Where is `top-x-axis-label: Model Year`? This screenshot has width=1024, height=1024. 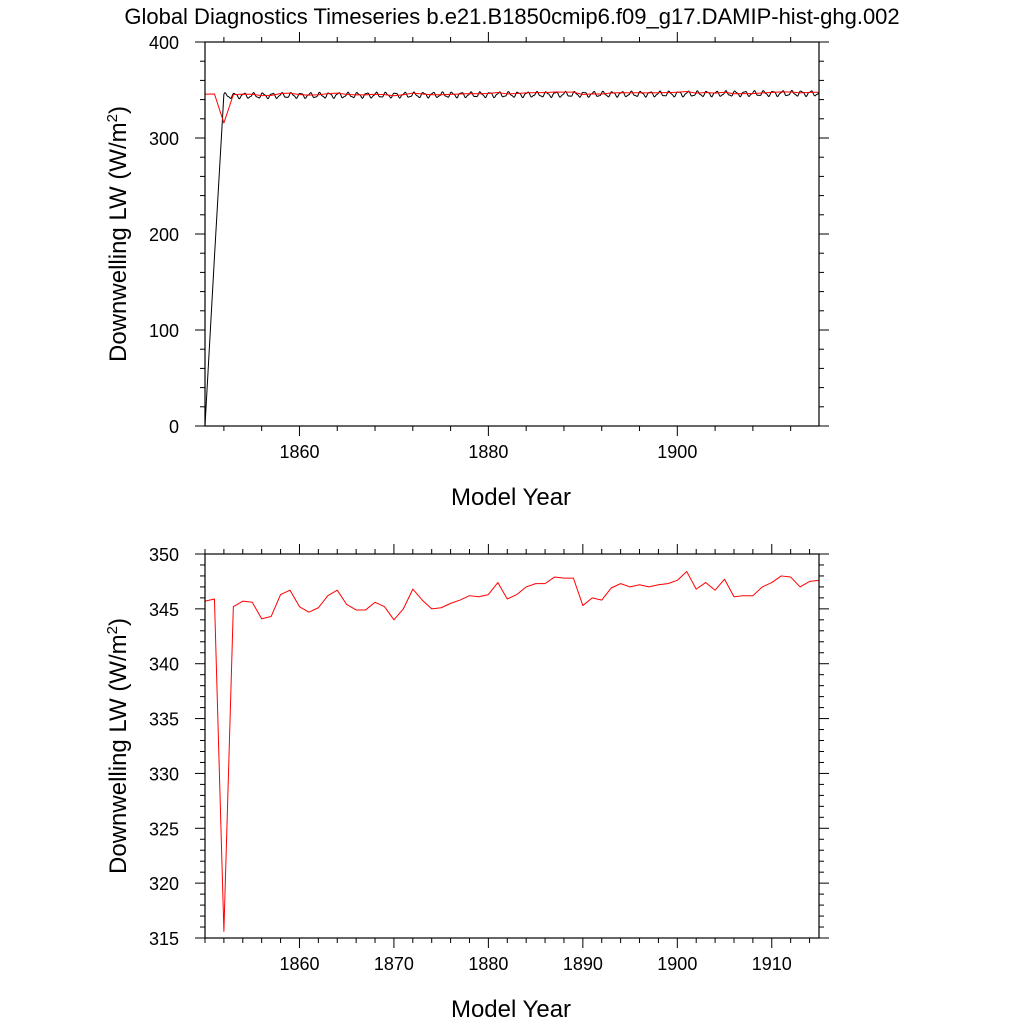
top-x-axis-label: Model Year is located at coordinates (511, 497).